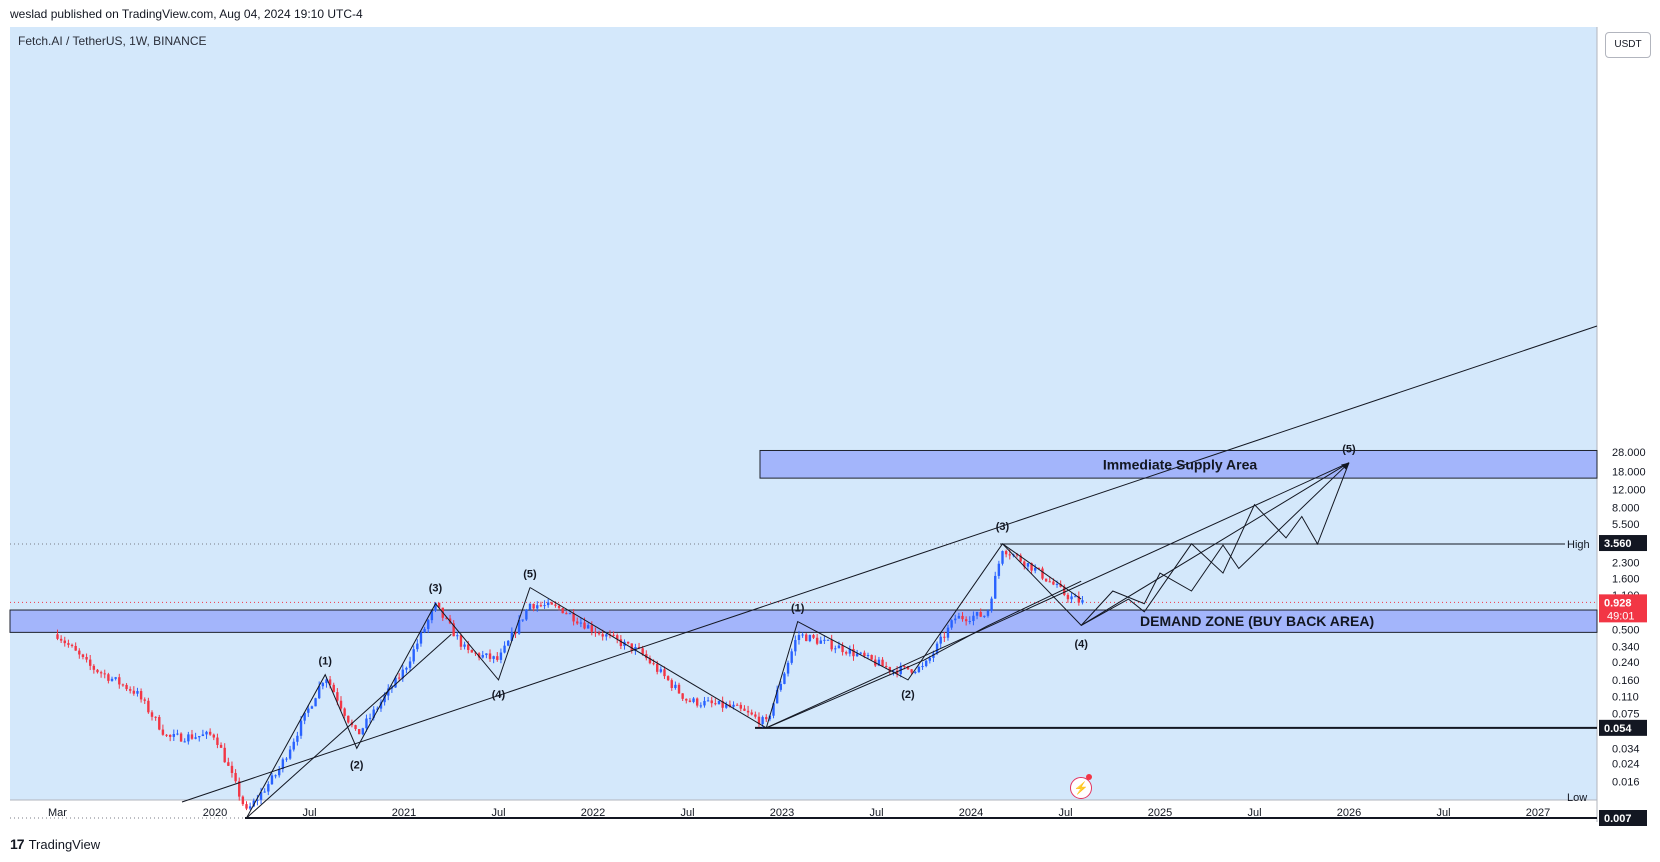 The image size is (1660, 862). What do you see at coordinates (1626, 663) in the screenshot?
I see `y-tick-11: 0.240` at bounding box center [1626, 663].